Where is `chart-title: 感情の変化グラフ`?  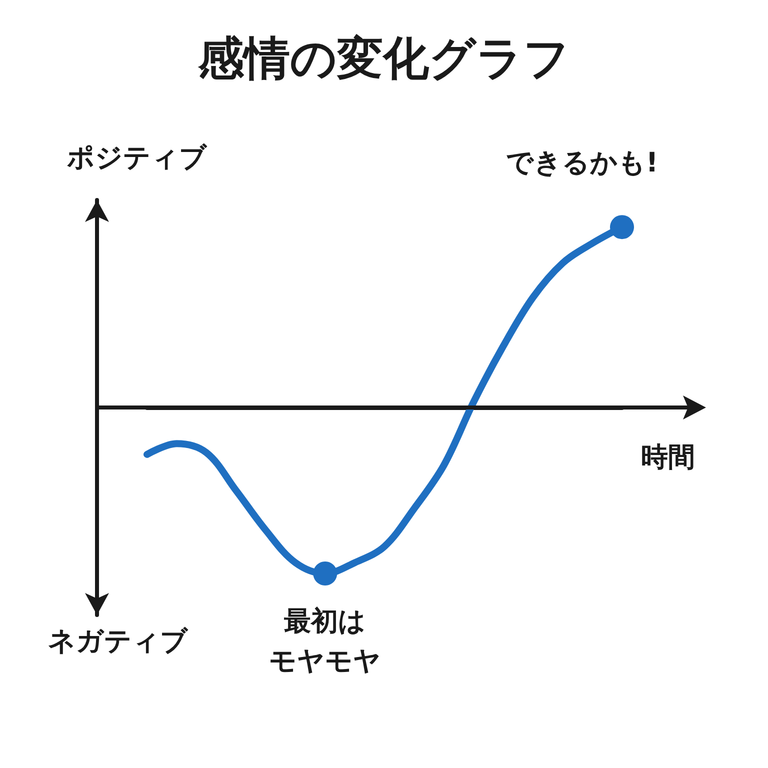 chart-title: 感情の変化グラフ is located at coordinates (383, 58).